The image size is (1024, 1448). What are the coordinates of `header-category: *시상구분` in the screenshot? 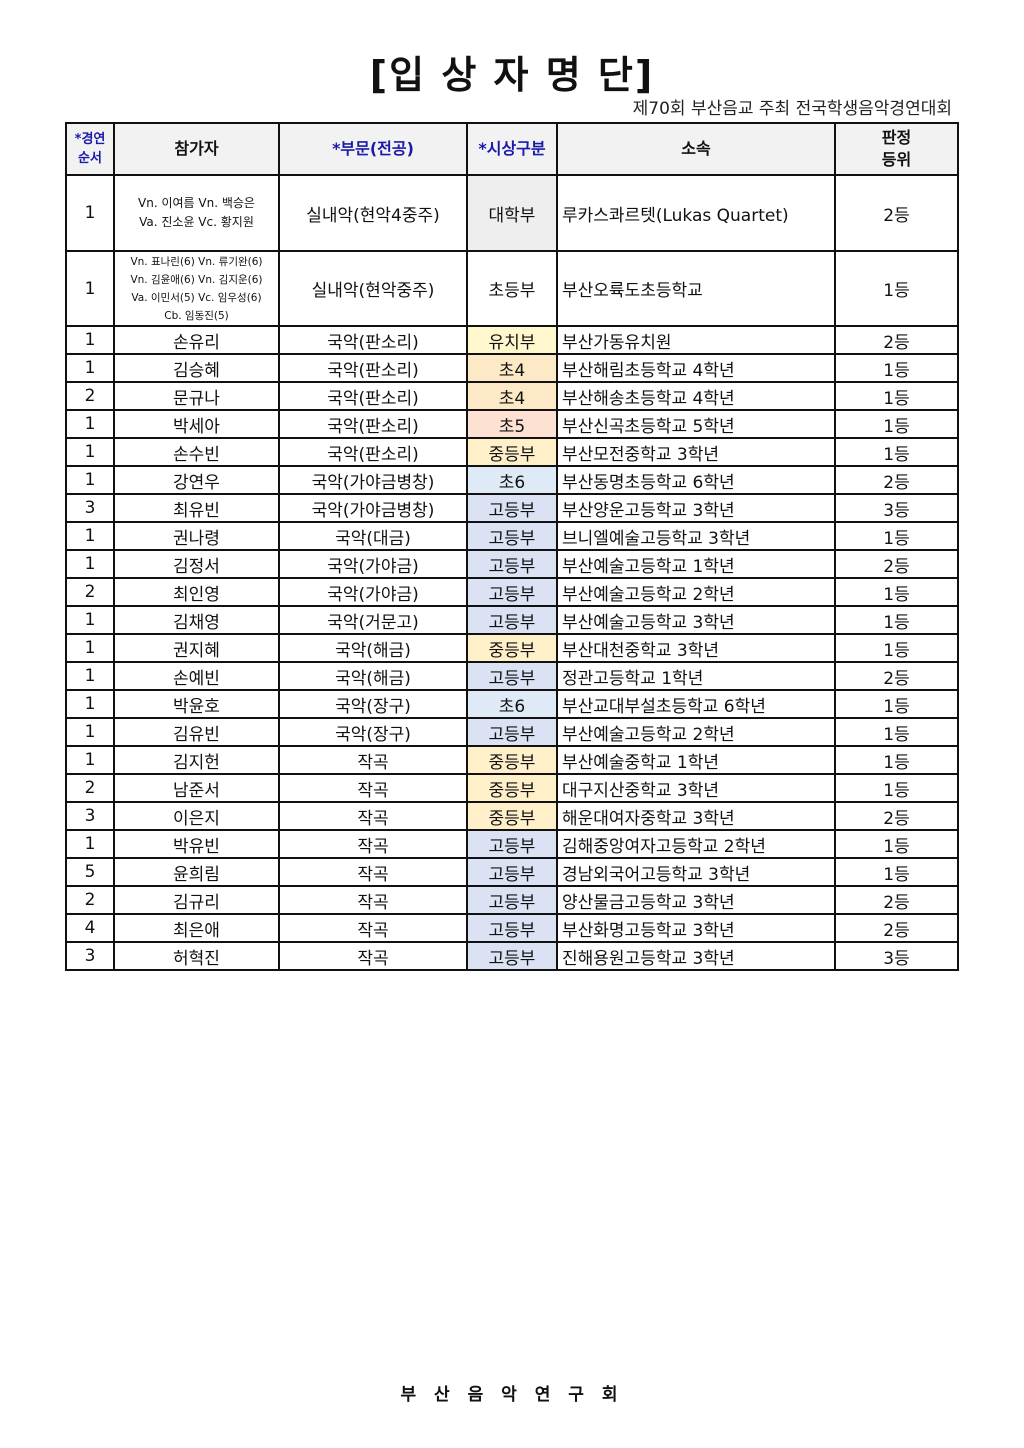 It's located at (512, 149).